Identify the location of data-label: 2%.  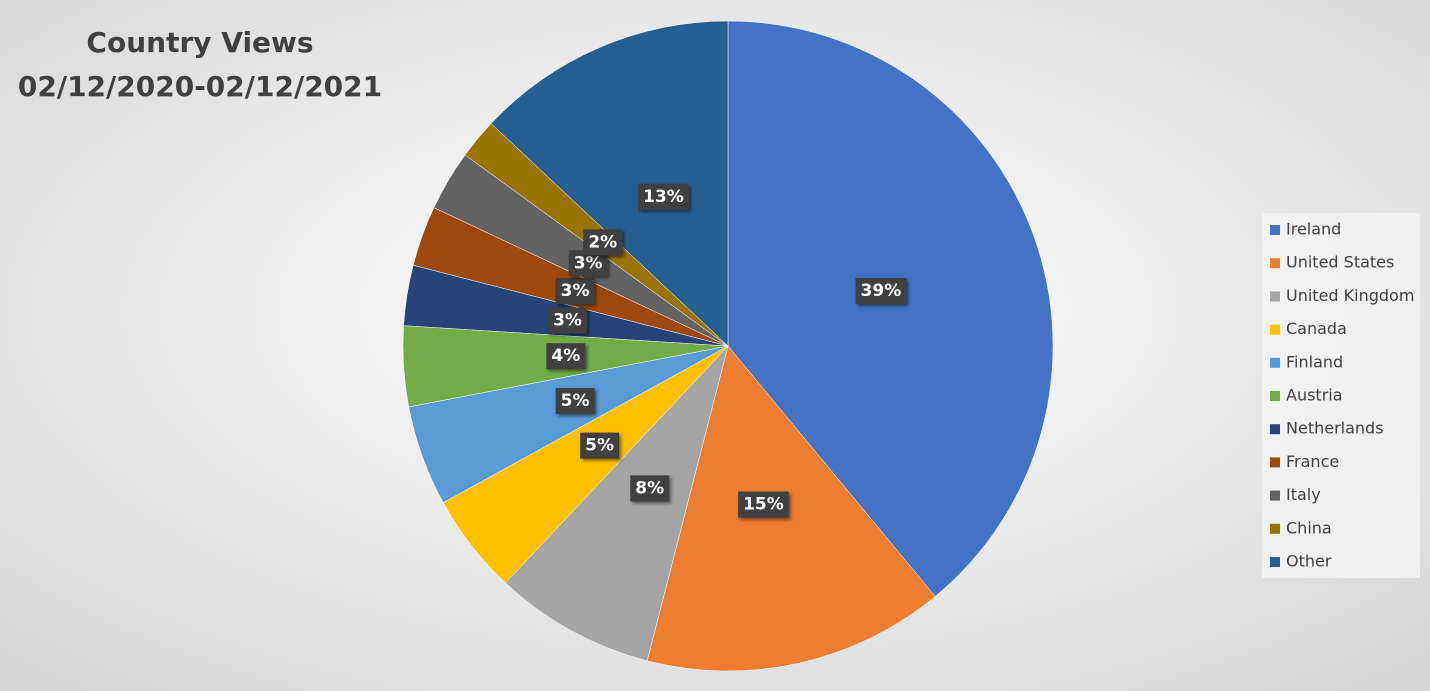
(603, 242).